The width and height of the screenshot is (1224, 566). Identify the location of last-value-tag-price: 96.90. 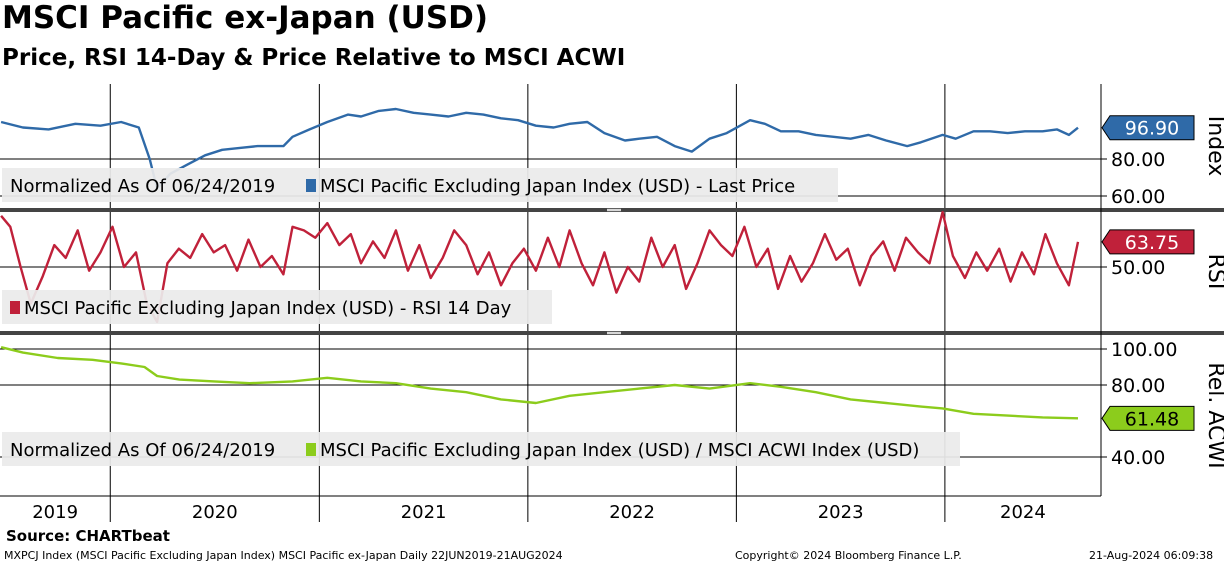
(1148, 128).